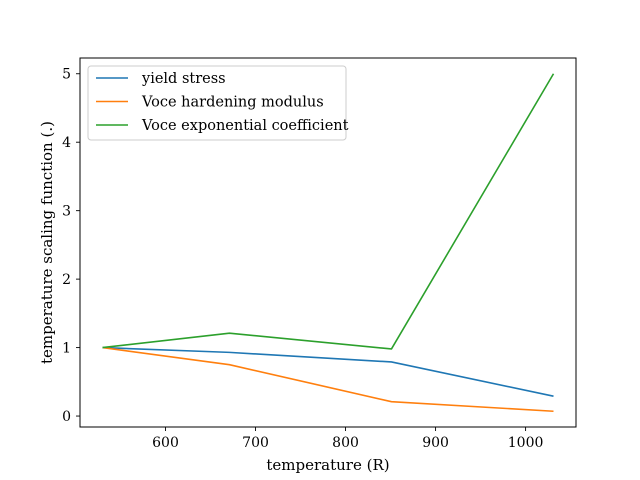 Image resolution: width=640 pixels, height=480 pixels. What do you see at coordinates (435, 443) in the screenshot?
I see `x-tick-label: 900` at bounding box center [435, 443].